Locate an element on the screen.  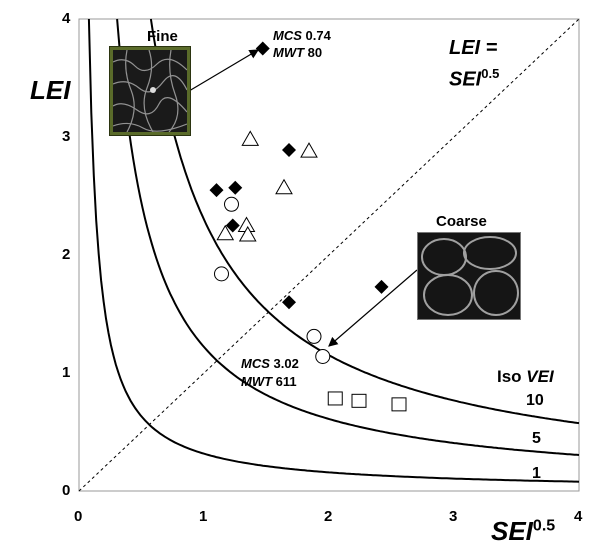
coarse-mcs-key: MCS is located at coordinates (255, 363).